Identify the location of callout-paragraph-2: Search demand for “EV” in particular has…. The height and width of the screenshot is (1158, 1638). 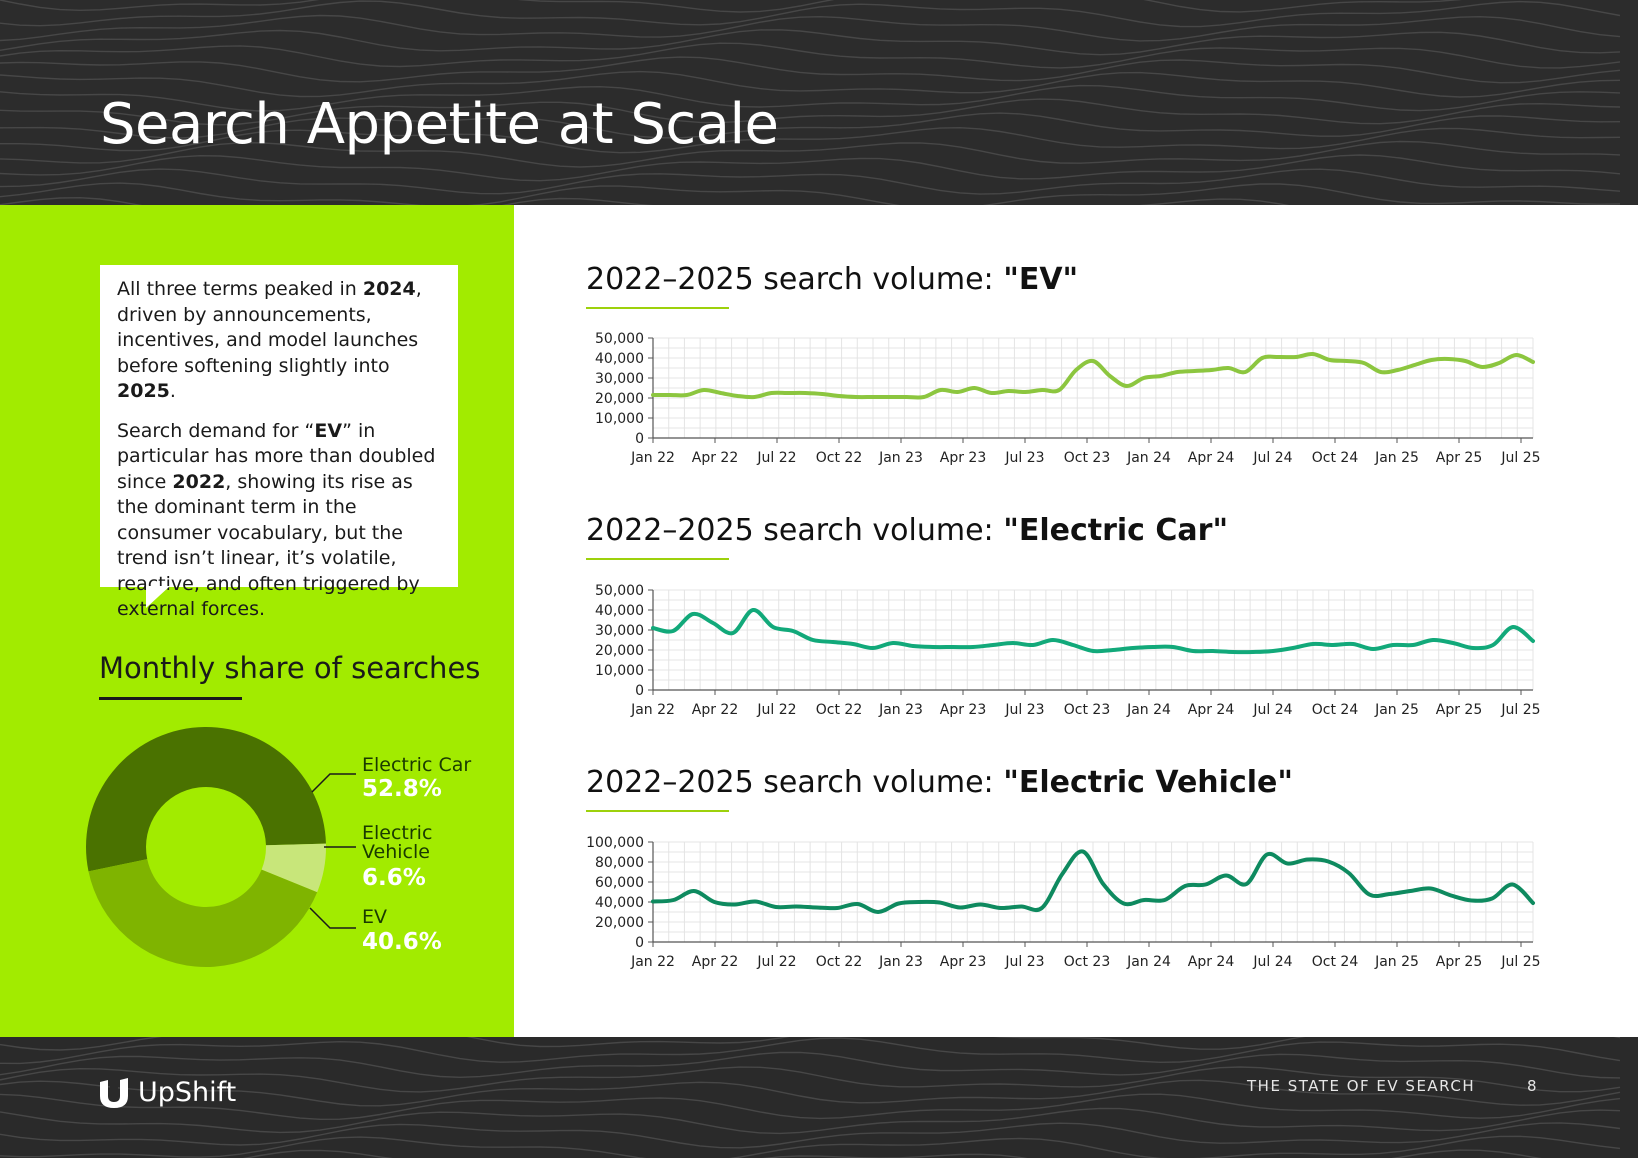
(276, 520).